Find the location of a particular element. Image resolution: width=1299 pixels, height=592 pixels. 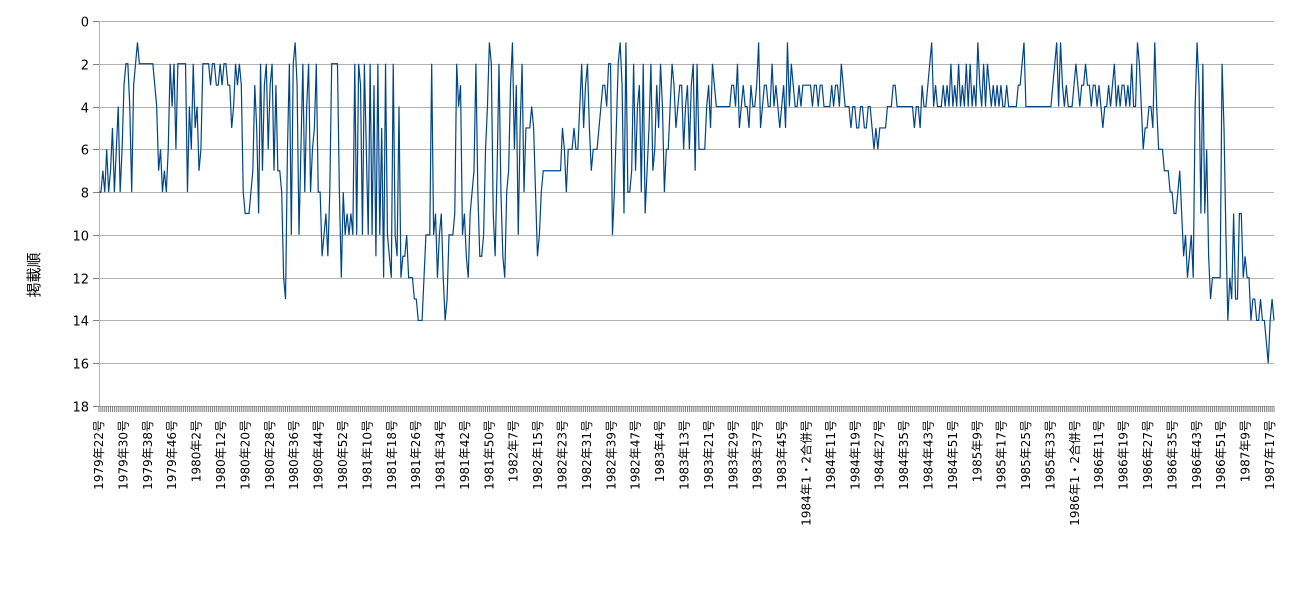

x-tick-label: 1981年10号 is located at coordinates (367, 455).